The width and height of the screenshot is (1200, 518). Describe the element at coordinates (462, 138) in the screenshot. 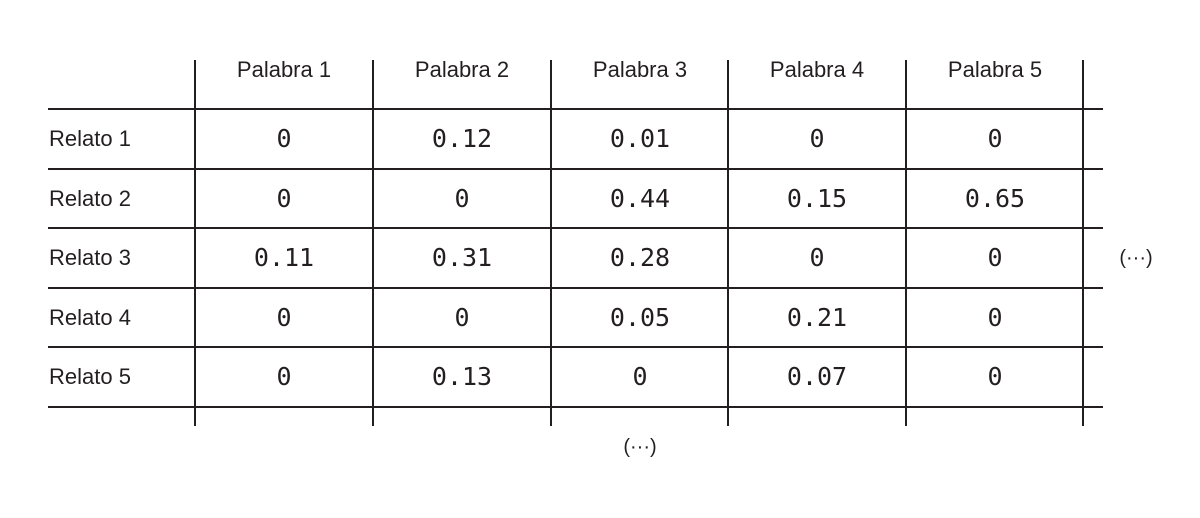

I see `table-cell: 0.12` at that location.